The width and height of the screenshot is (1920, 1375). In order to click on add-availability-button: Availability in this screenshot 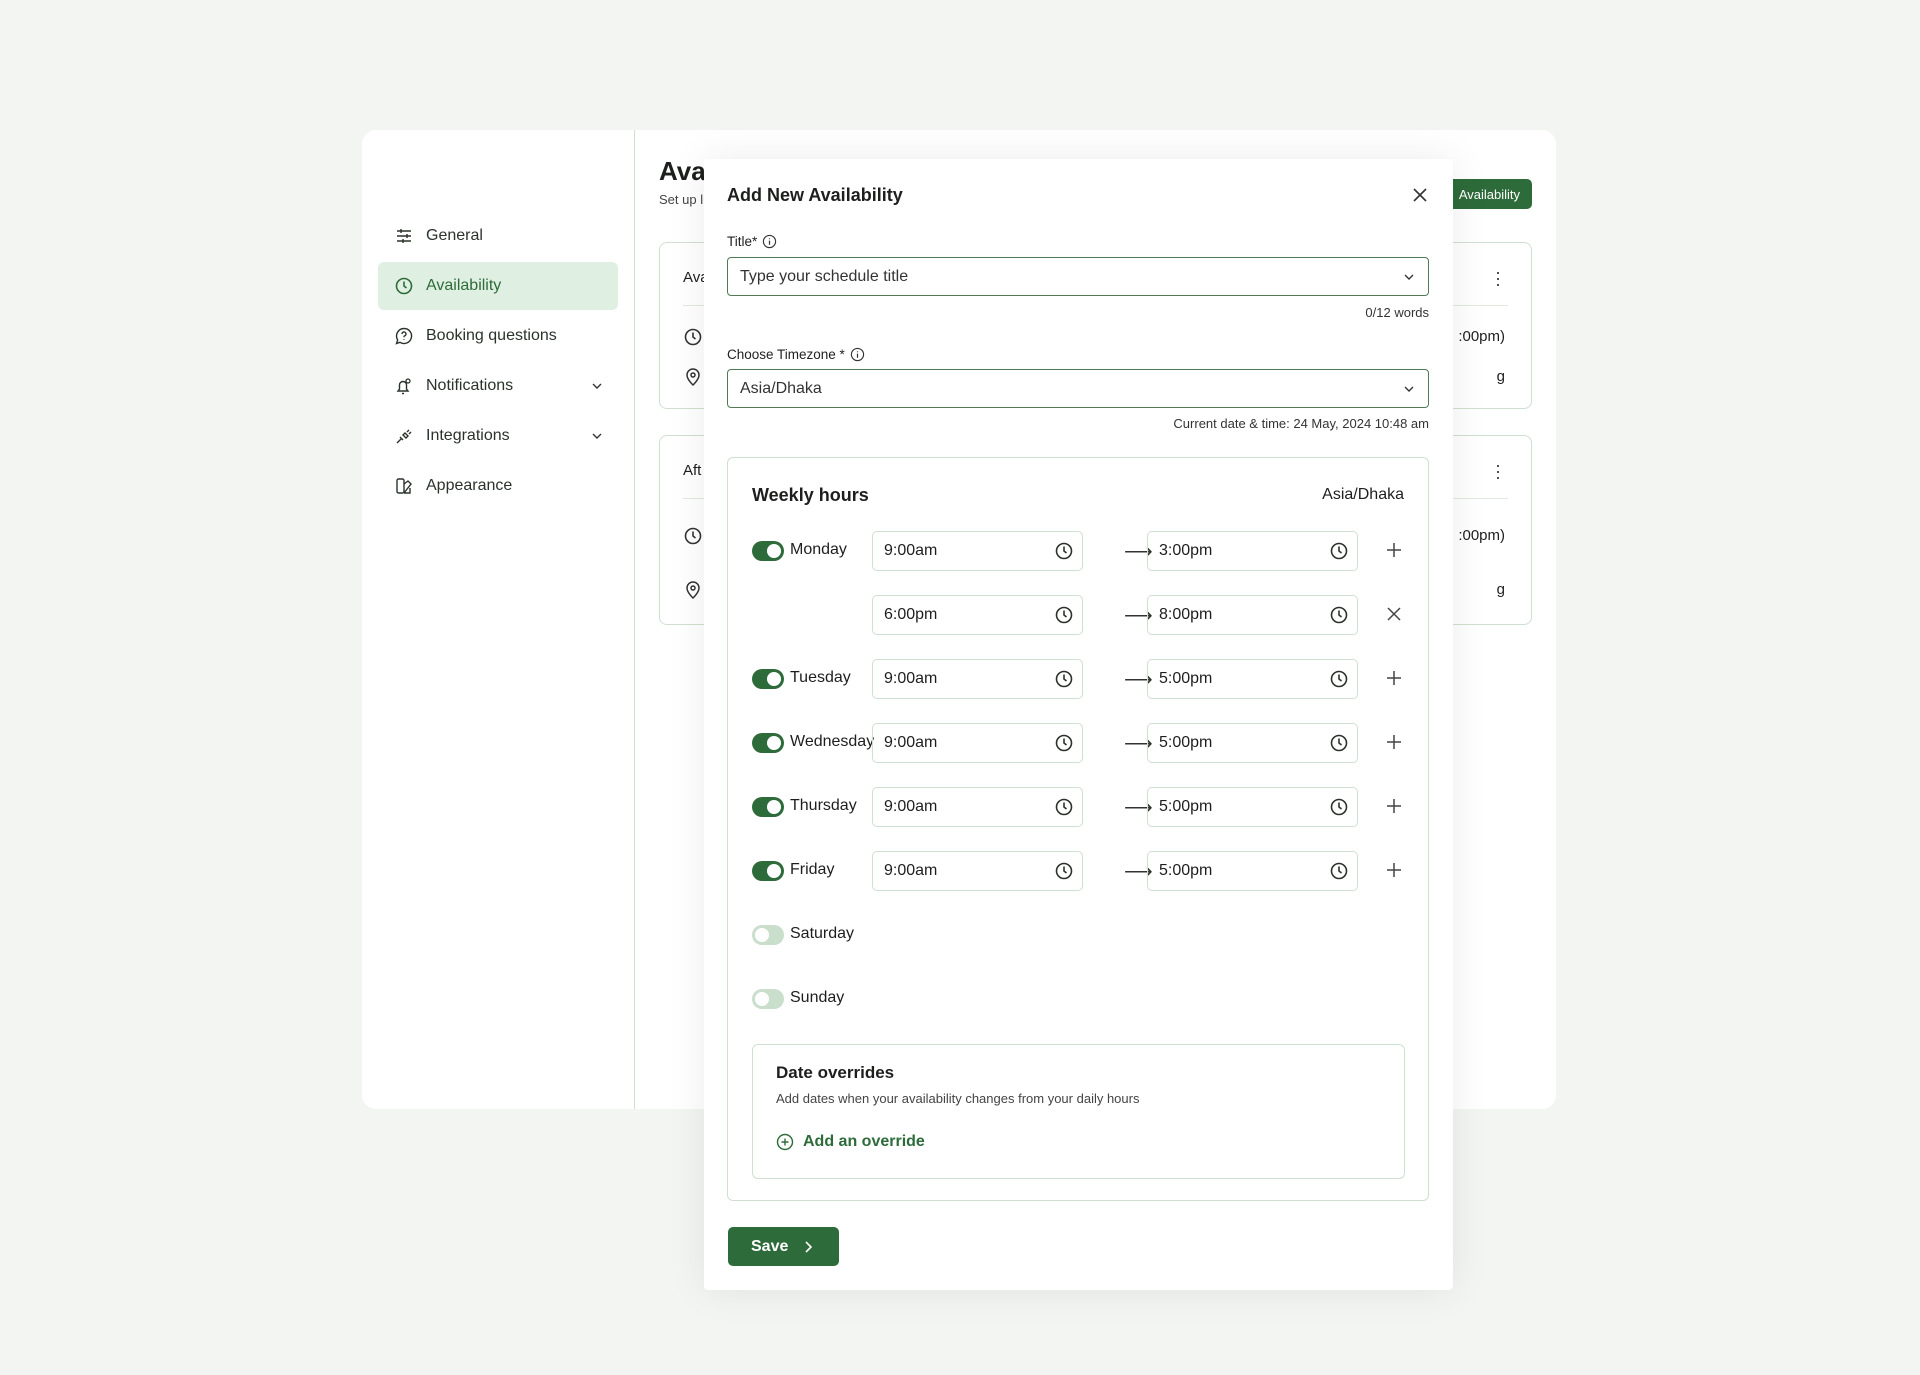, I will do `click(1486, 194)`.